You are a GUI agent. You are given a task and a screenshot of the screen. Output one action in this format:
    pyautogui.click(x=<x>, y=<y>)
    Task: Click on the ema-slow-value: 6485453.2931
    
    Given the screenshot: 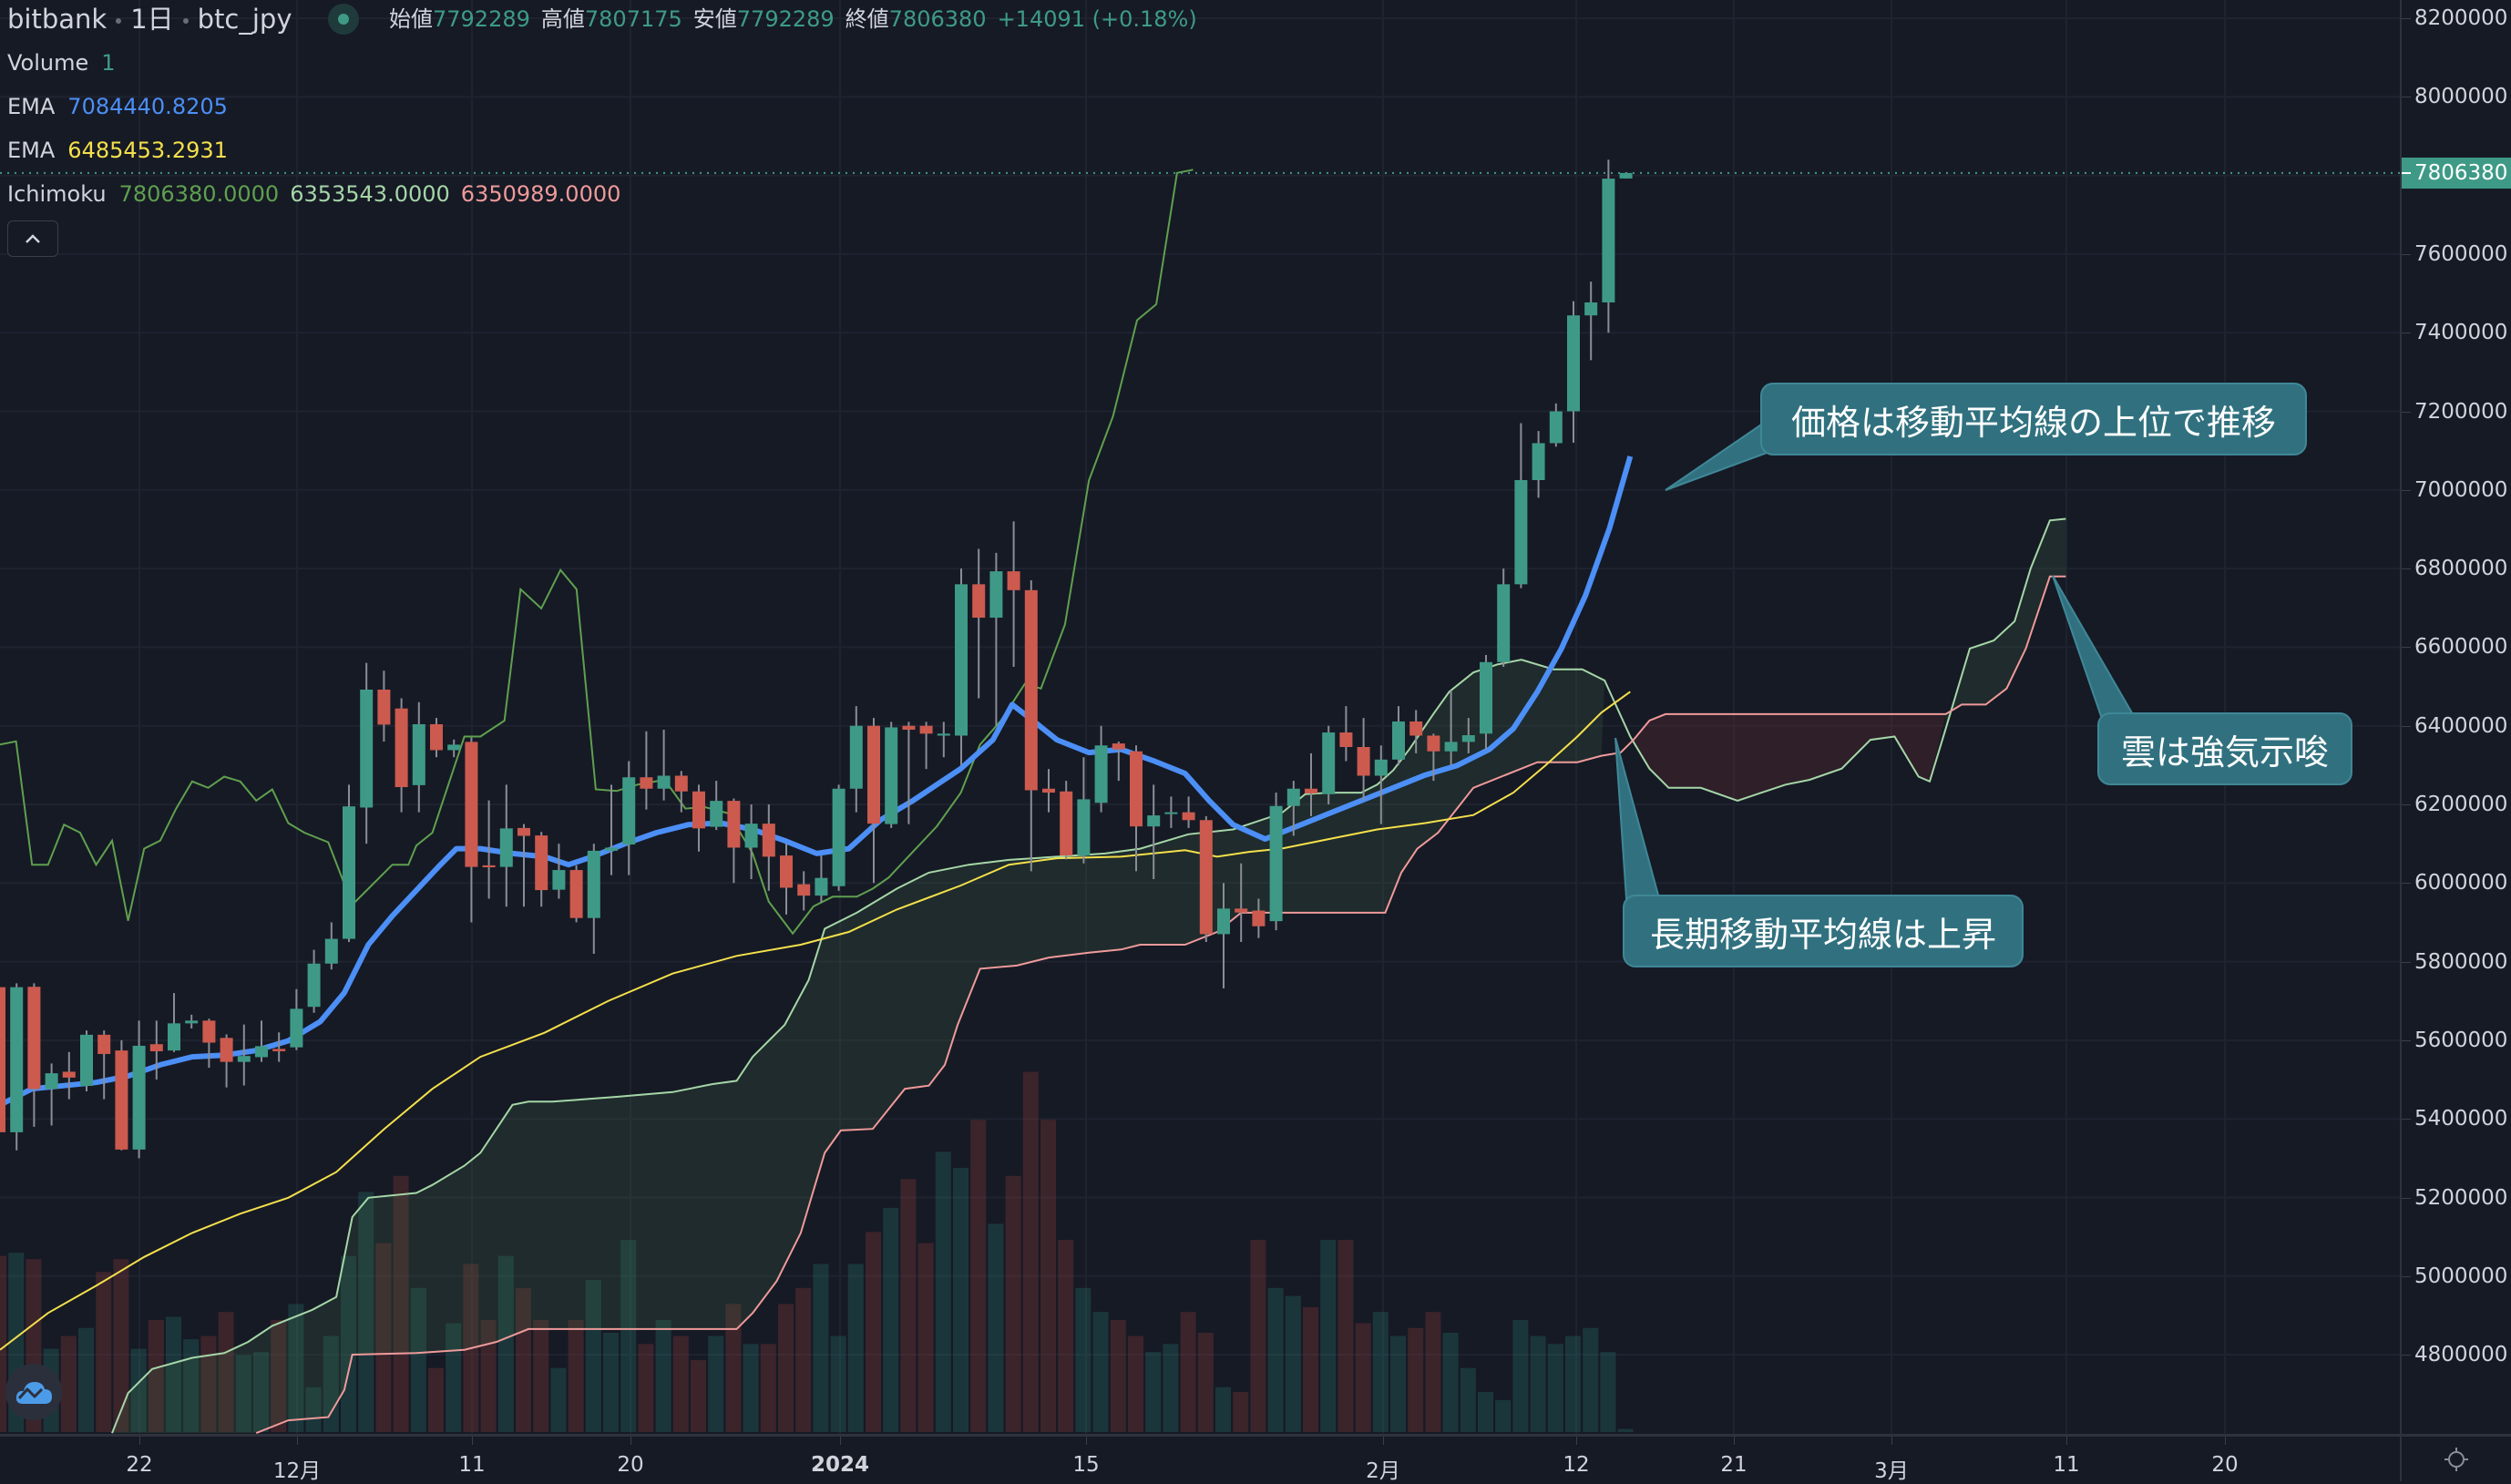 What is the action you would take?
    pyautogui.click(x=147, y=150)
    